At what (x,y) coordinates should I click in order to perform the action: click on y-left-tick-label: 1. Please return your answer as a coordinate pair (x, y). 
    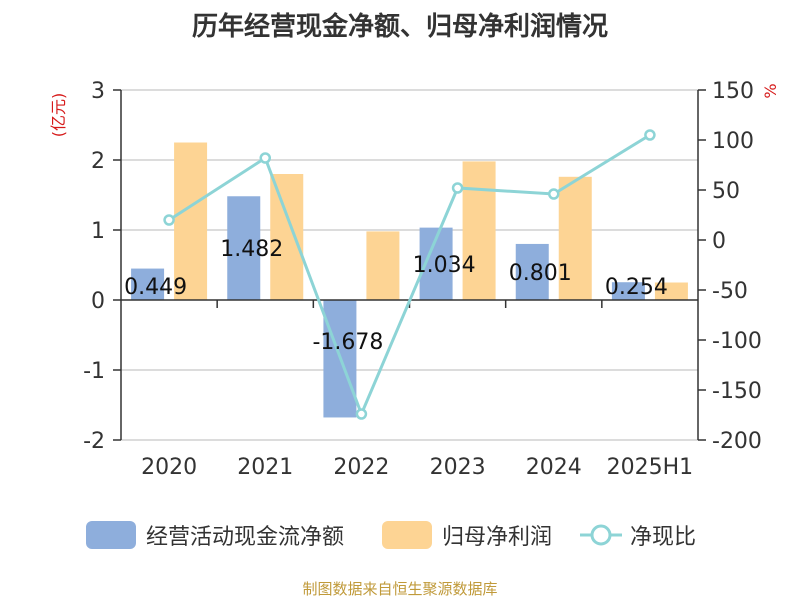
    Looking at the image, I should click on (98, 231).